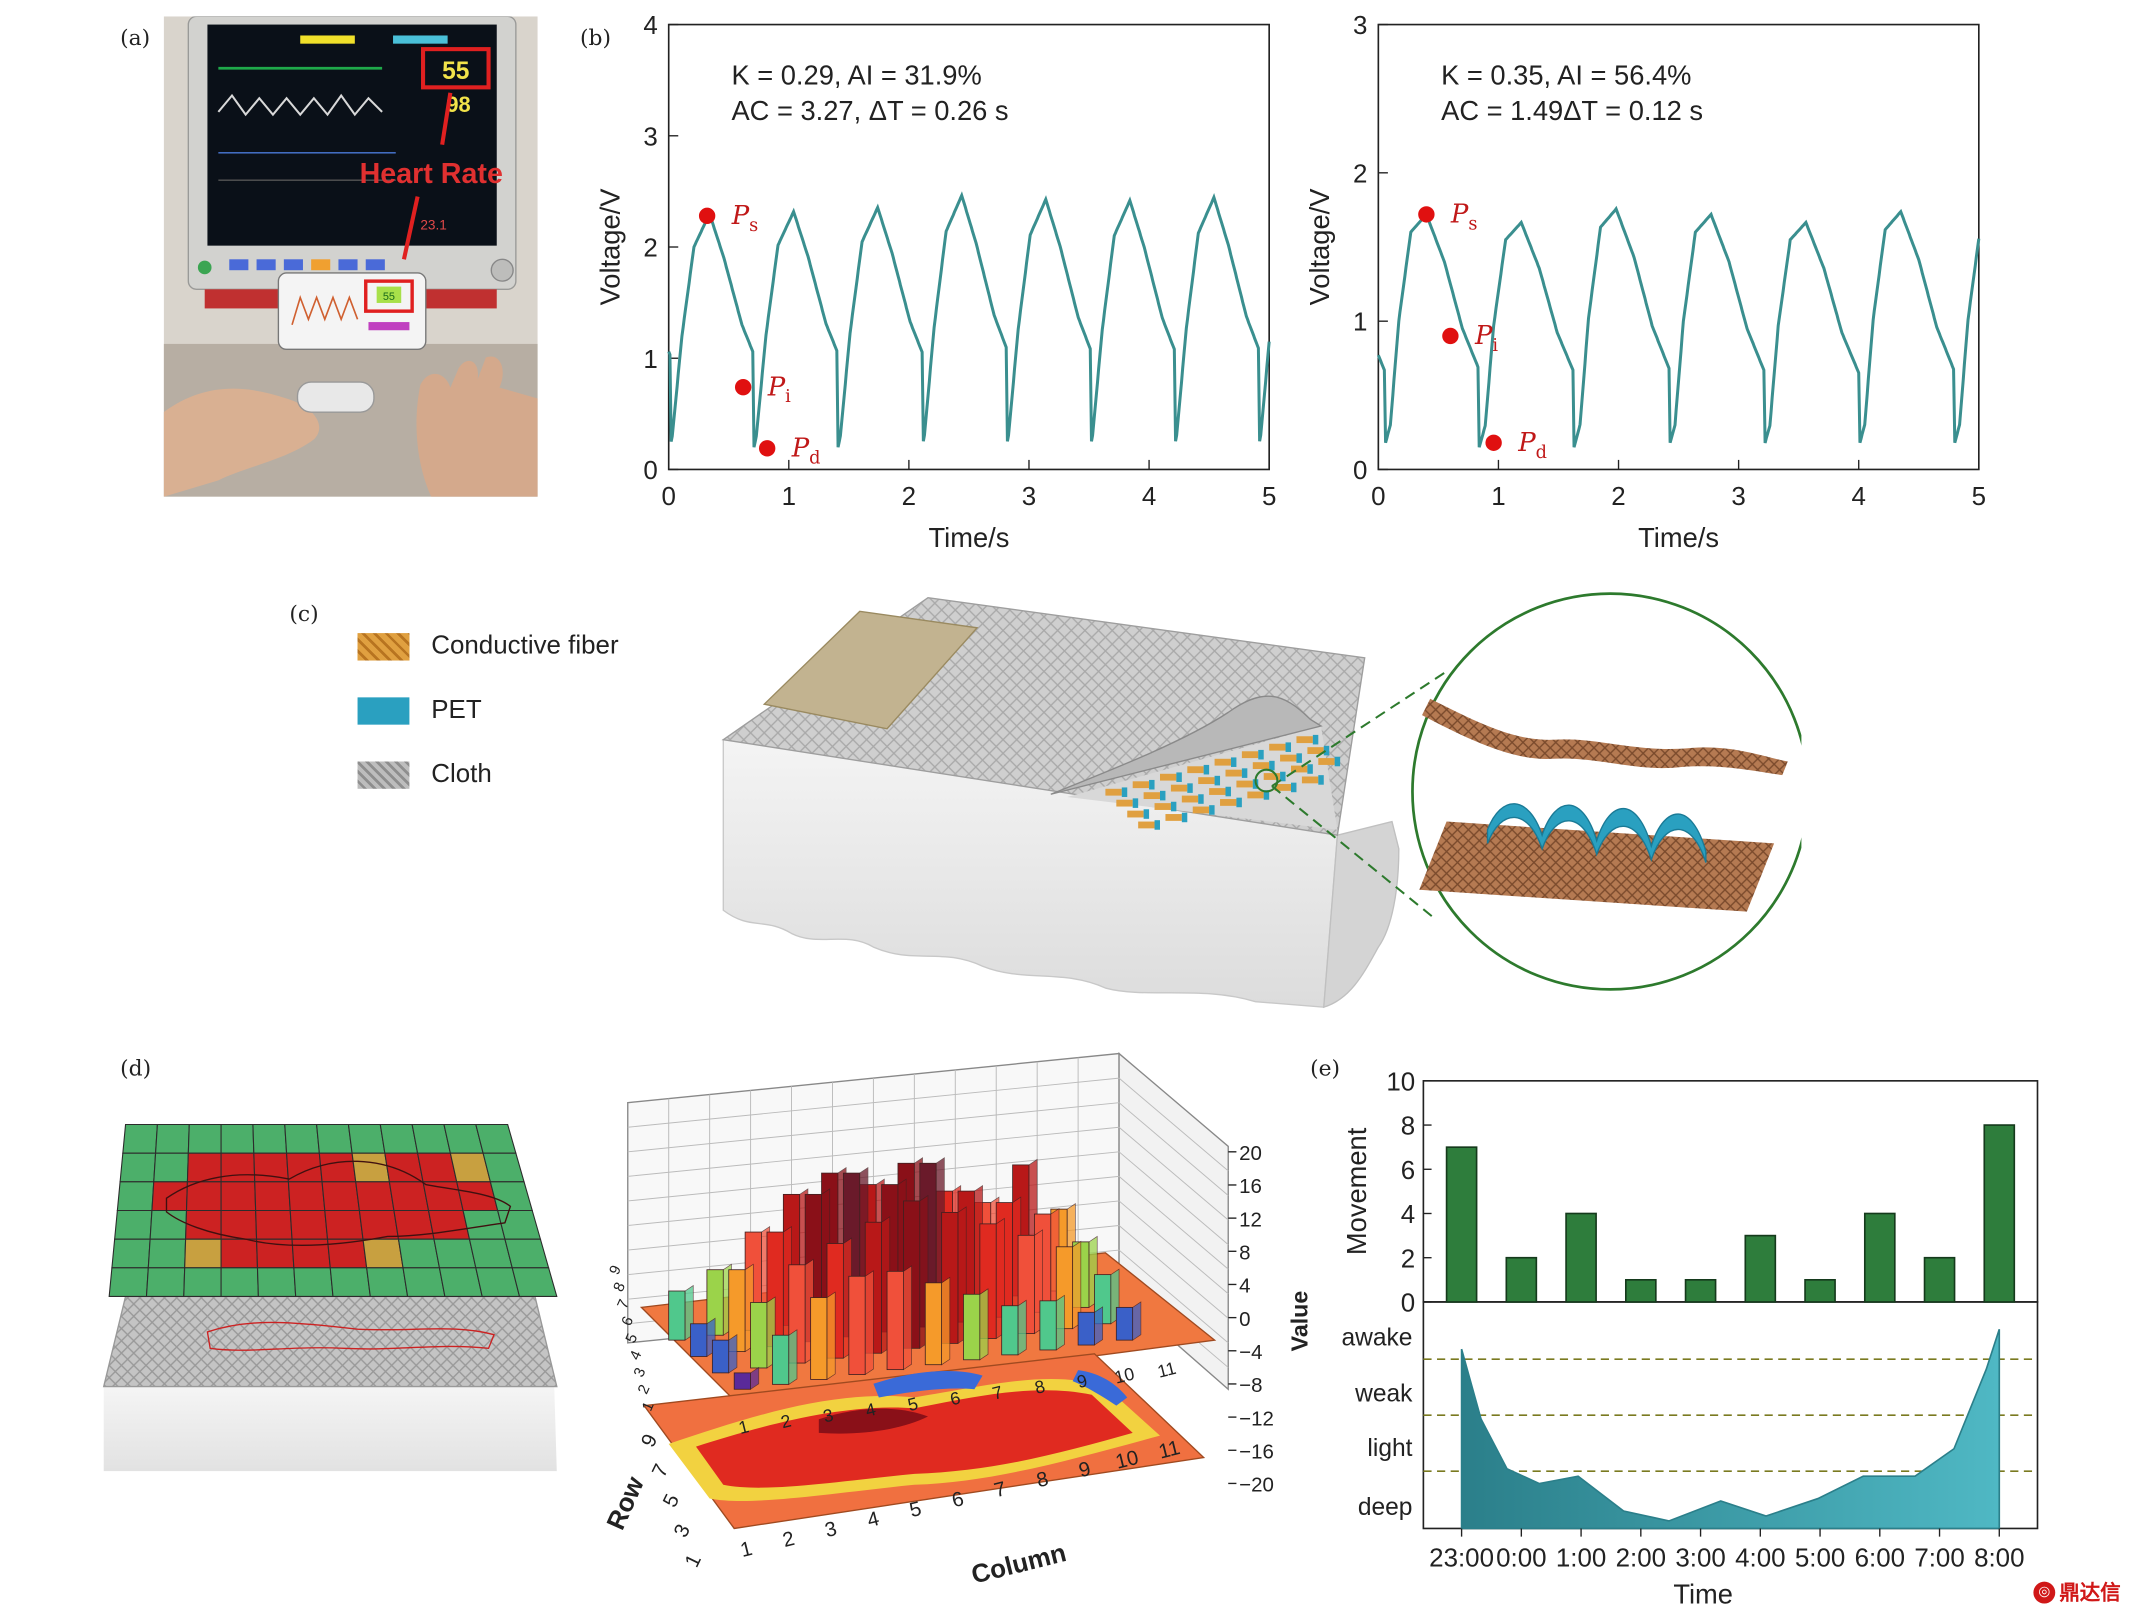 This screenshot has height=1611, width=2133. What do you see at coordinates (1730, 1429) in the screenshot?
I see `sleep-stage-area` at bounding box center [1730, 1429].